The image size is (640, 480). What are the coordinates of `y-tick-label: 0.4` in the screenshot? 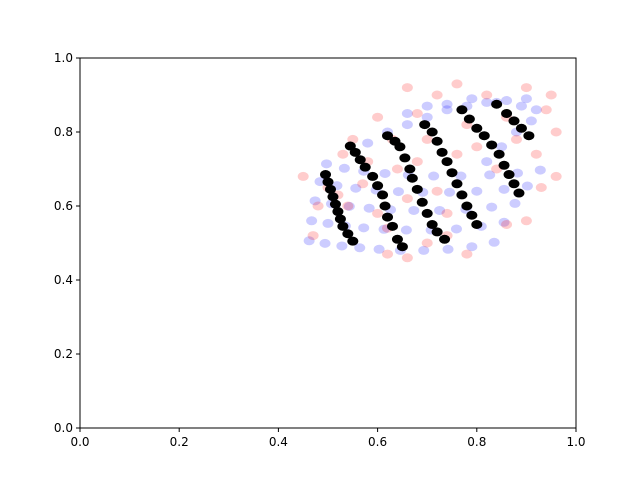 It's located at (63, 280).